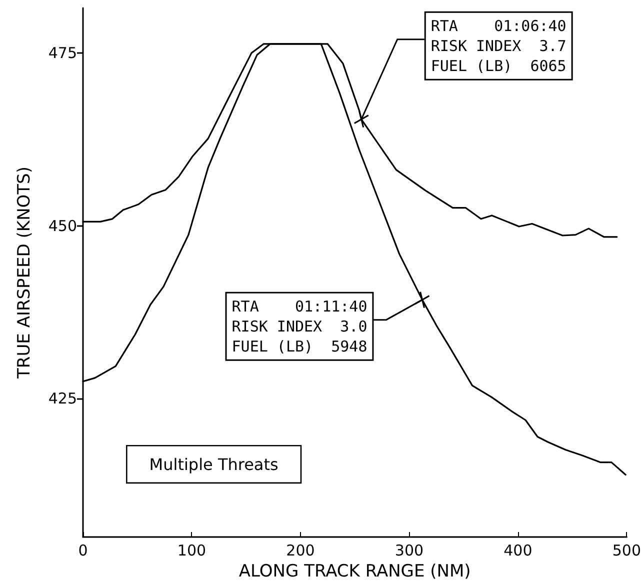 This screenshot has width=644, height=587. Describe the element at coordinates (627, 551) in the screenshot. I see `x-tick-label: 500` at that location.